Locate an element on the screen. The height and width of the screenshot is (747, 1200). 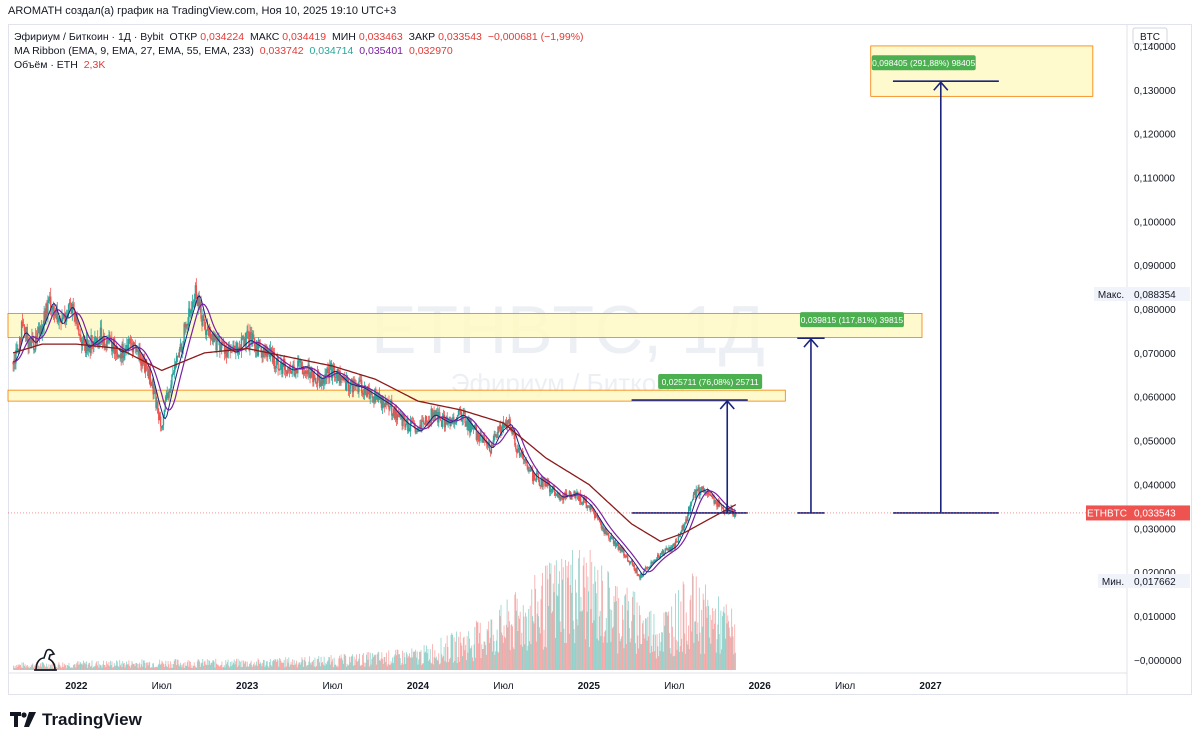
symbol-title: Эфириум / Биткоин · 1Д · Bybit is located at coordinates (89, 37).